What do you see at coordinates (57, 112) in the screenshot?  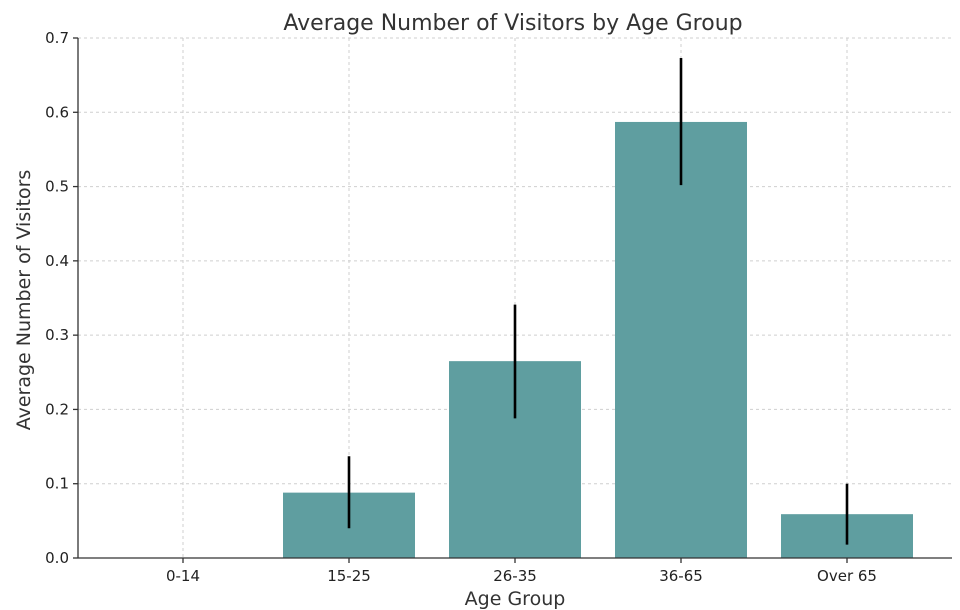 I see `y-tick-label: 0.6` at bounding box center [57, 112].